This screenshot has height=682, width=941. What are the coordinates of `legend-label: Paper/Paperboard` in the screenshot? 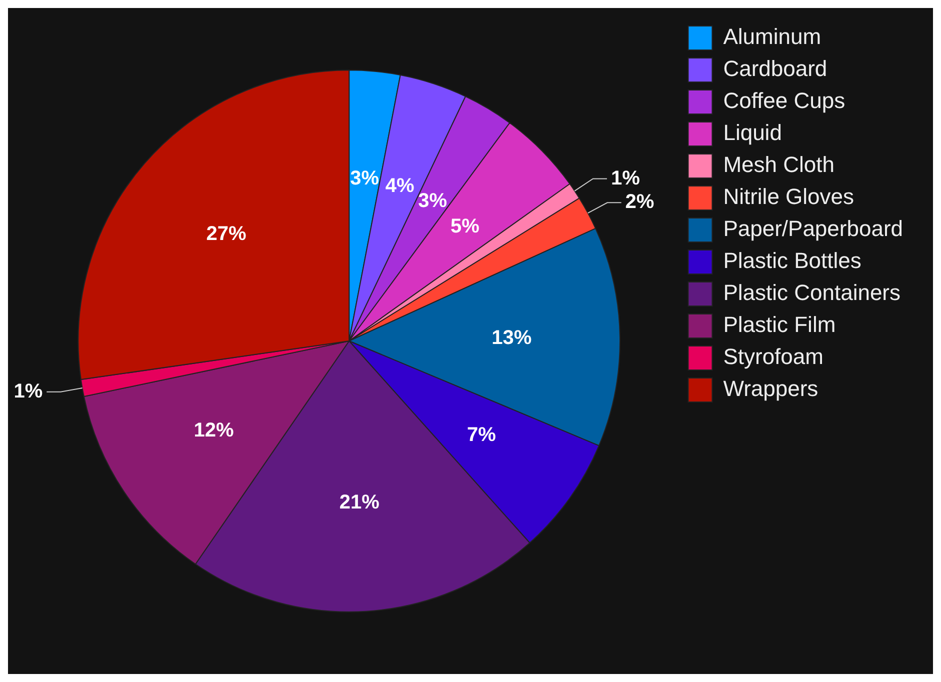 It's located at (813, 229).